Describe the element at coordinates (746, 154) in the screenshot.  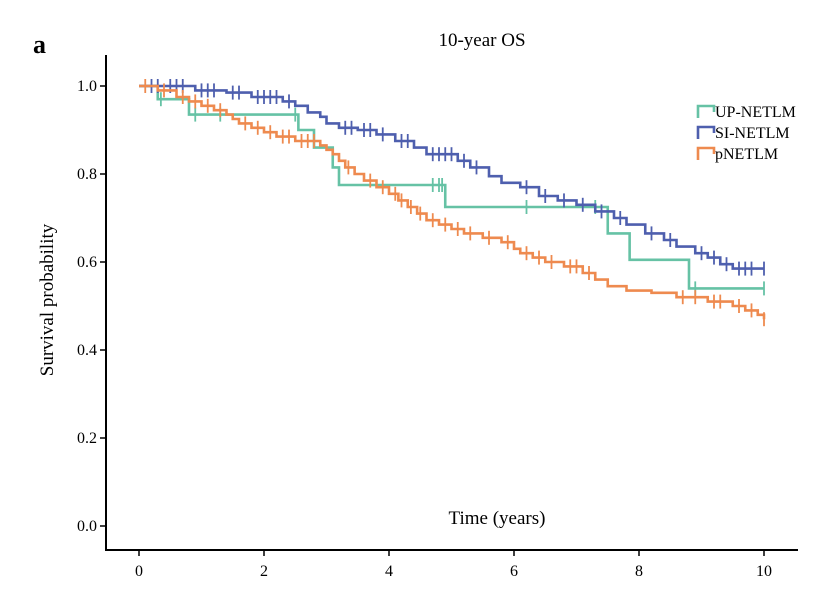
I see `legend-label-2: pNETLM` at that location.